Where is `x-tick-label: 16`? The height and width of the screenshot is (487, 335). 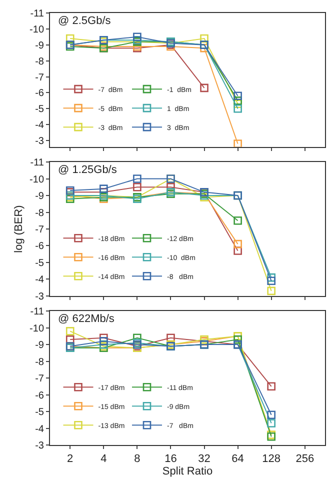 x-tick-label: 16 is located at coordinates (170, 459).